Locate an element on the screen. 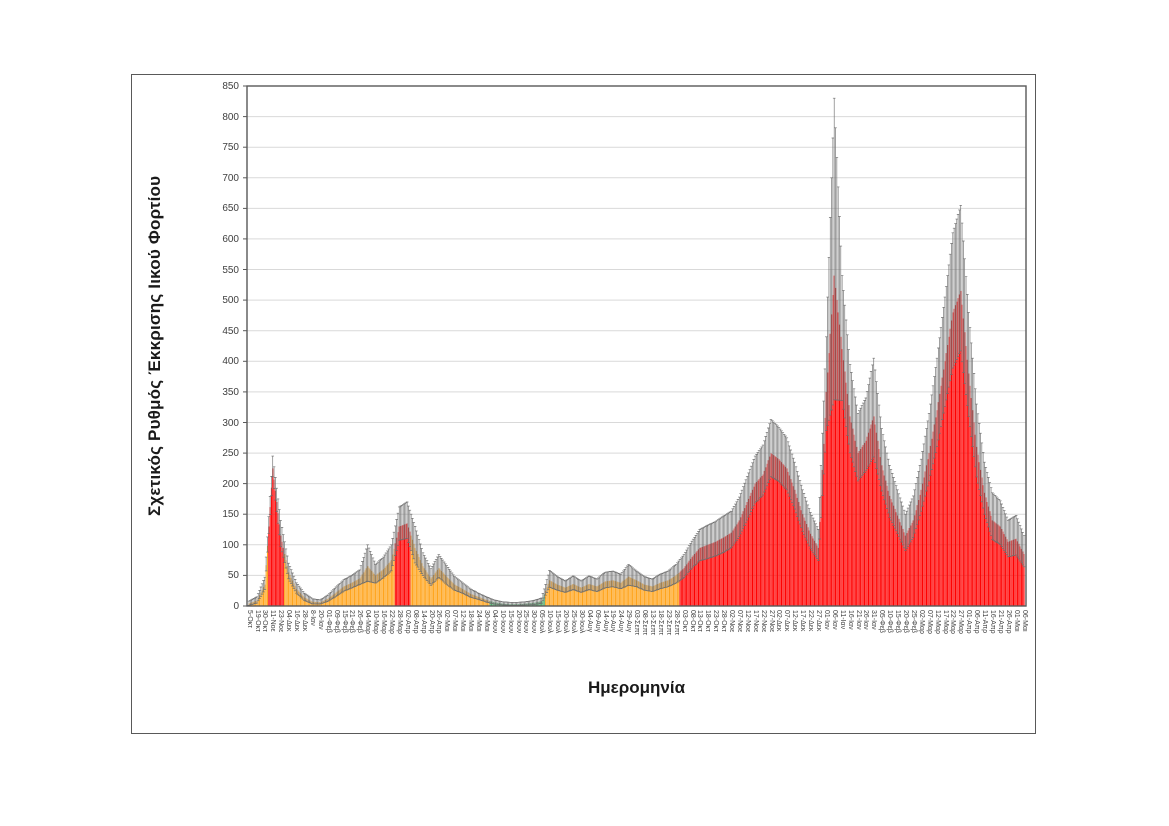  y-tick-marks is located at coordinates (245, 346).